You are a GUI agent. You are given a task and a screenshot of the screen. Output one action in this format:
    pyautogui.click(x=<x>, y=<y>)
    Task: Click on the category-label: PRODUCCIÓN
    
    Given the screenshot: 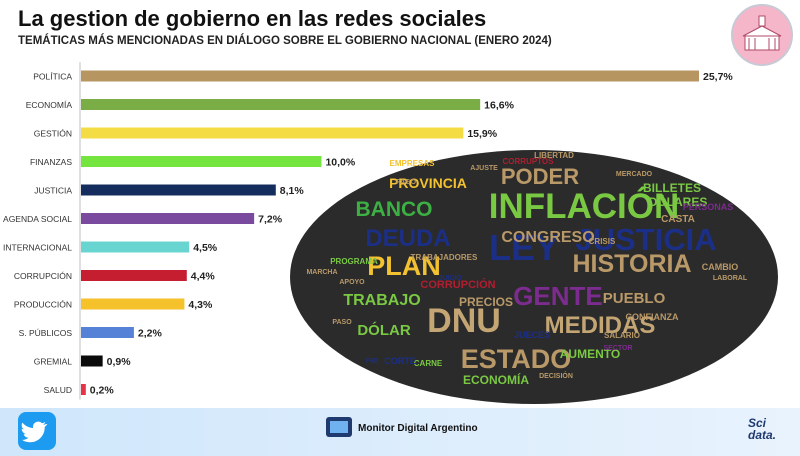 What is the action you would take?
    pyautogui.click(x=43, y=305)
    